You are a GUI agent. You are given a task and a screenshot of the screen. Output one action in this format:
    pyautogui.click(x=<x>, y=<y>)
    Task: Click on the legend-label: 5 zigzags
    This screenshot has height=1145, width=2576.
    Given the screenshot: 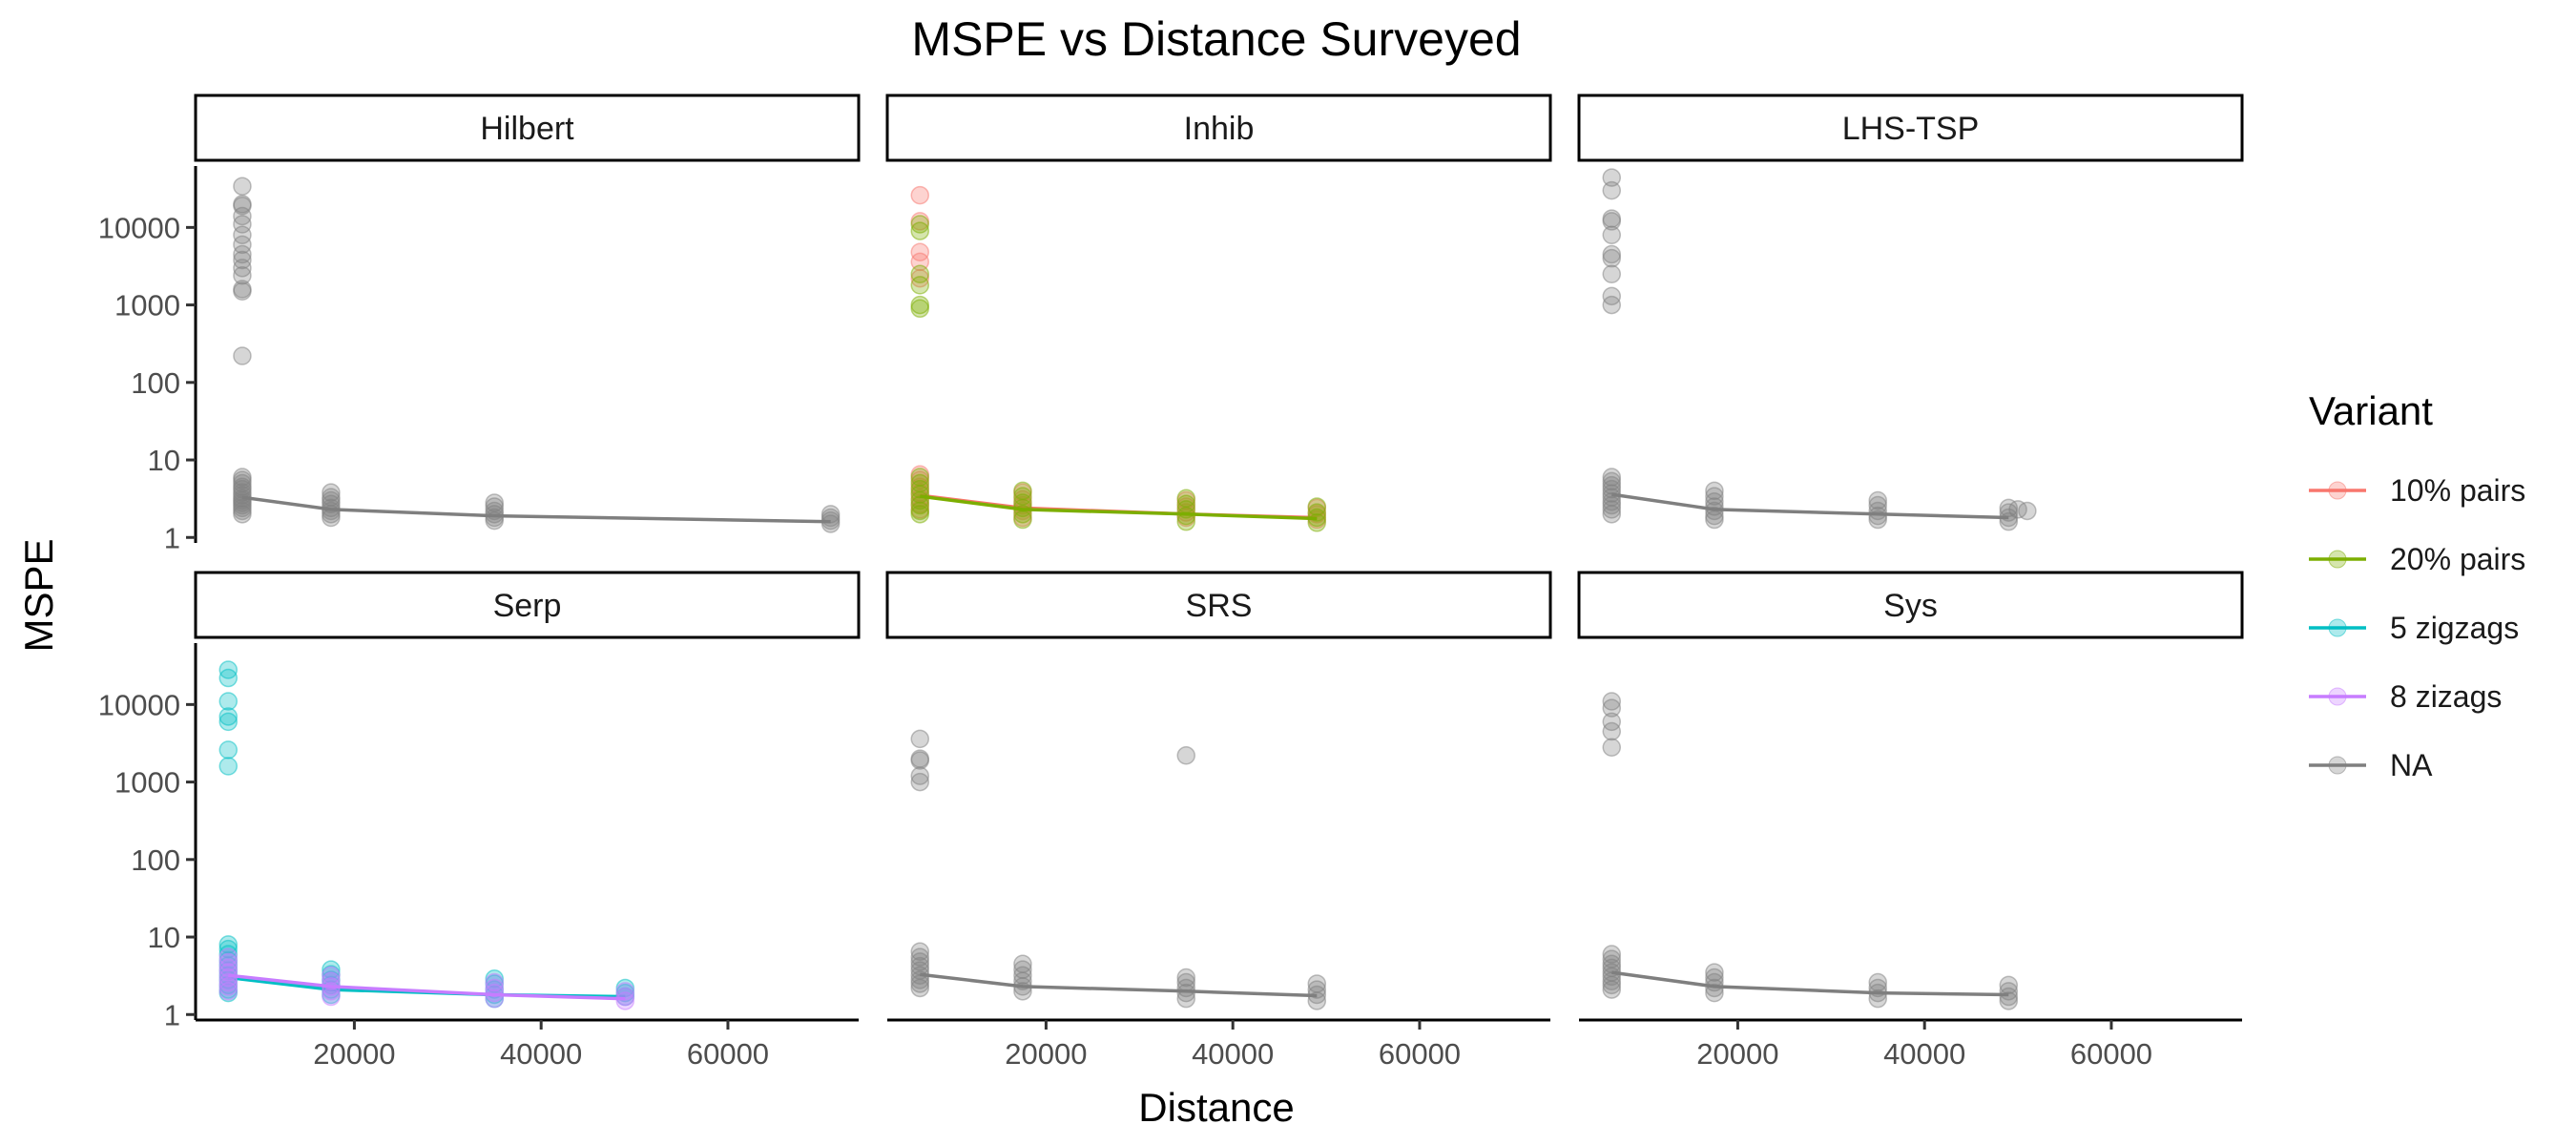 What is the action you would take?
    pyautogui.click(x=2454, y=628)
    